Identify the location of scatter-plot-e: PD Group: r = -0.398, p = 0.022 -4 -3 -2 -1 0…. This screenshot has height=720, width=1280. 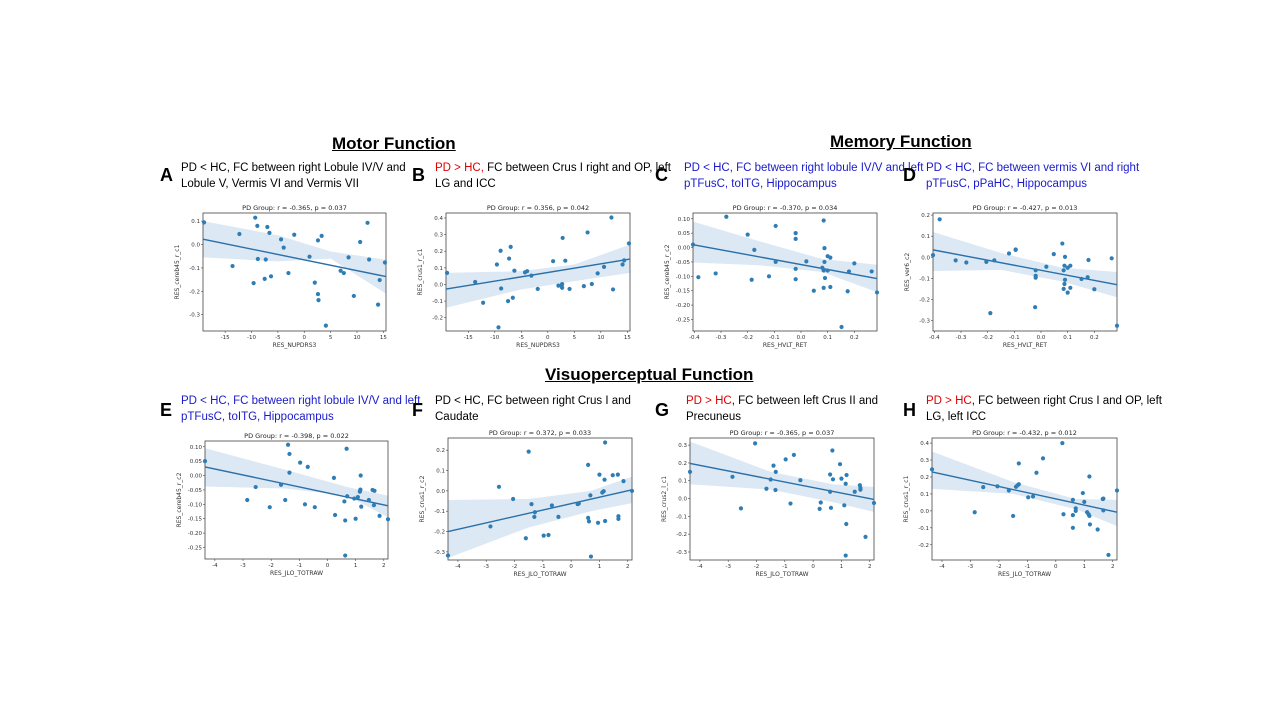
(283, 504).